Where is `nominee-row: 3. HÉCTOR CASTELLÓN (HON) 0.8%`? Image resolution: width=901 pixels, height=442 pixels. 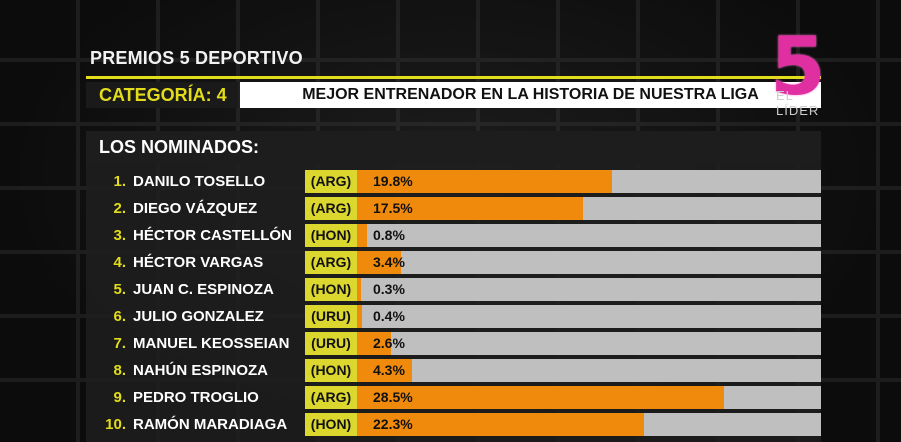 nominee-row: 3. HÉCTOR CASTELLÓN (HON) 0.8% is located at coordinates (453, 237).